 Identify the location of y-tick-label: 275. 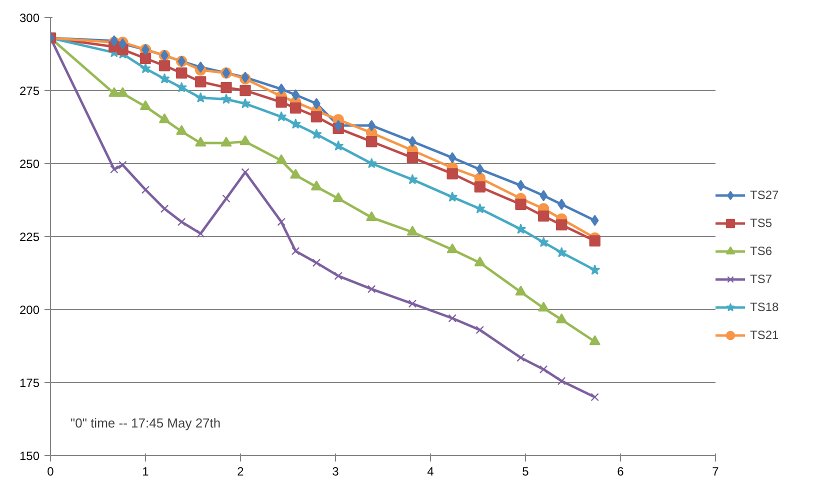
(29, 91).